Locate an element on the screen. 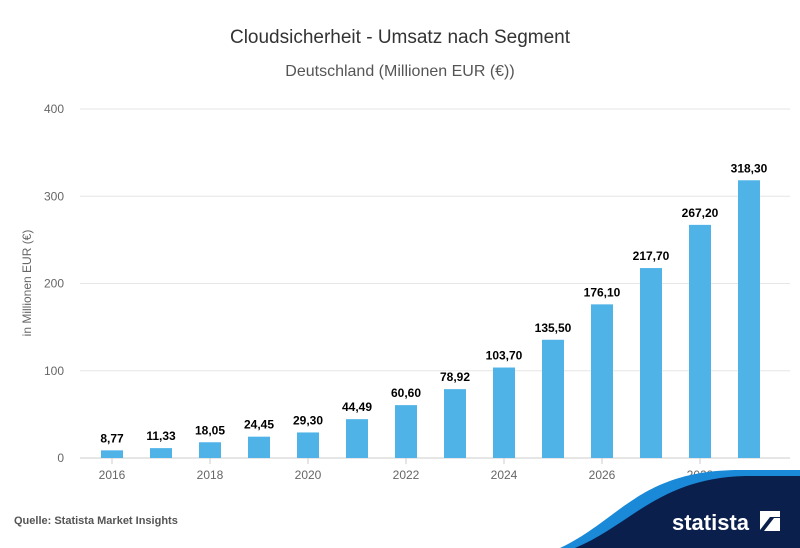 This screenshot has height=548, width=800. y-tick-label: 0 is located at coordinates (60, 458).